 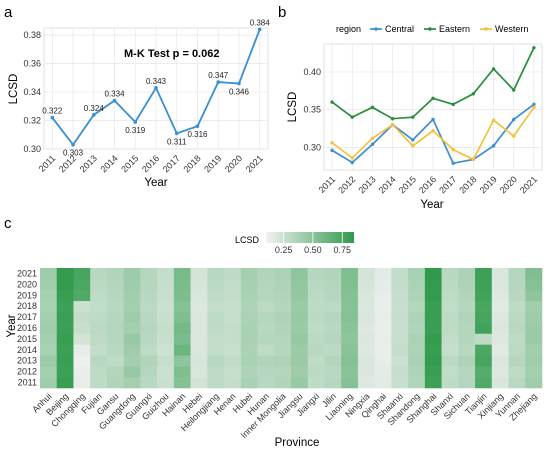 I want to click on panel-a-y-ticks: 0.30 0.32 0.34 0.36 0.38, so click(x=32, y=92).